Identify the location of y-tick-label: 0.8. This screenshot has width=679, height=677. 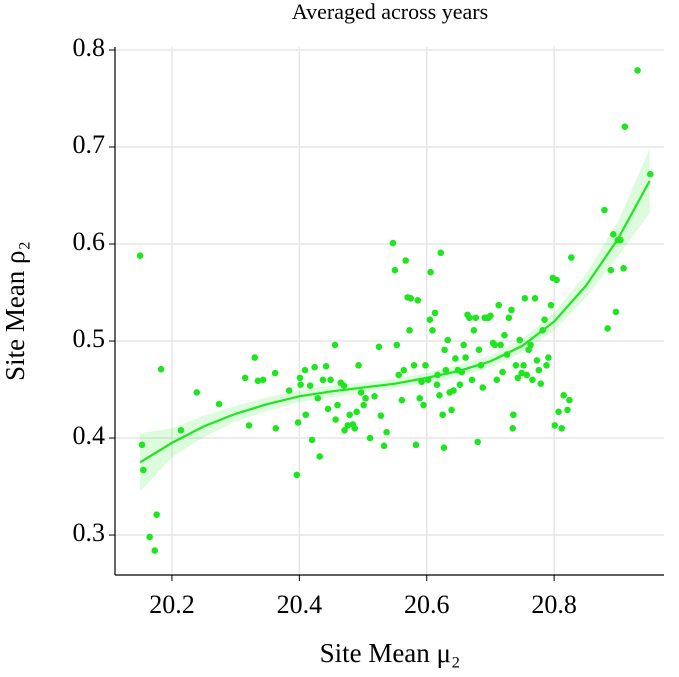
(89, 47).